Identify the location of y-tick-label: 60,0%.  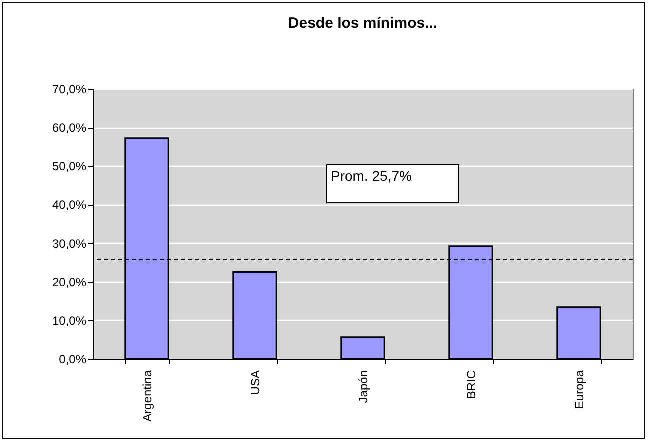
(69, 128).